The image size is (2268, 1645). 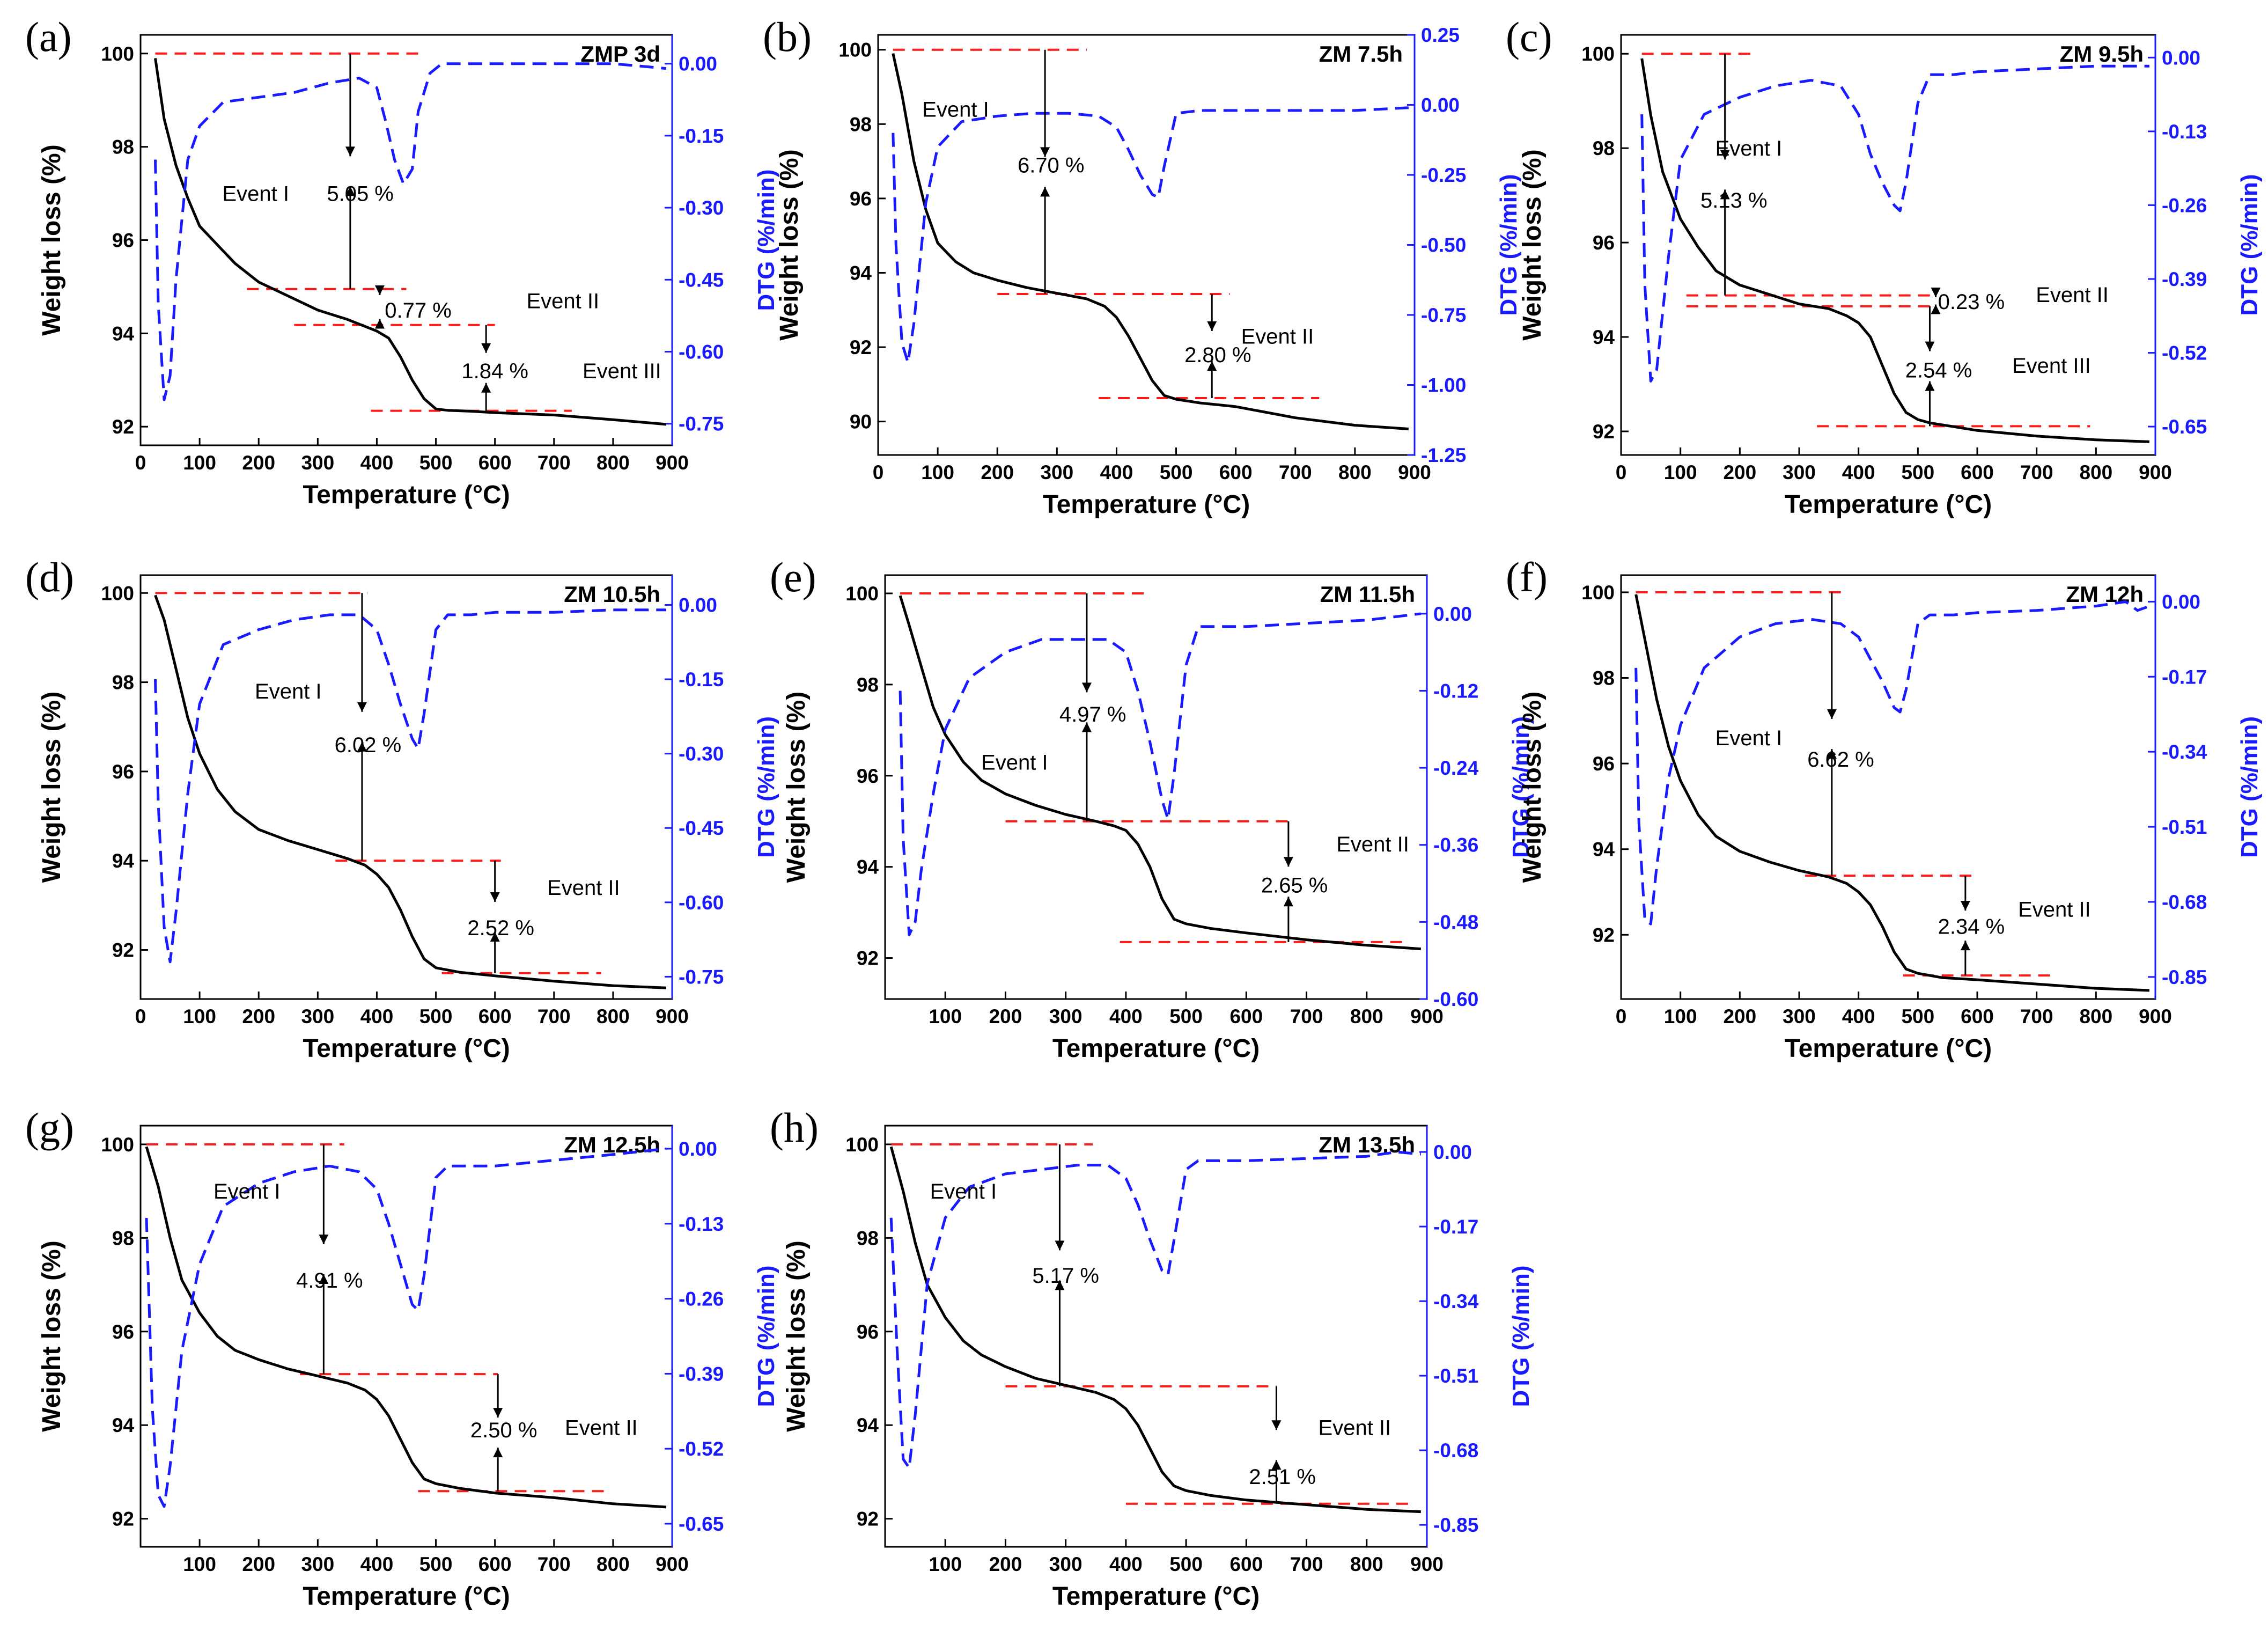 What do you see at coordinates (2184, 827) in the screenshot?
I see `y2-tick-label: -0.51` at bounding box center [2184, 827].